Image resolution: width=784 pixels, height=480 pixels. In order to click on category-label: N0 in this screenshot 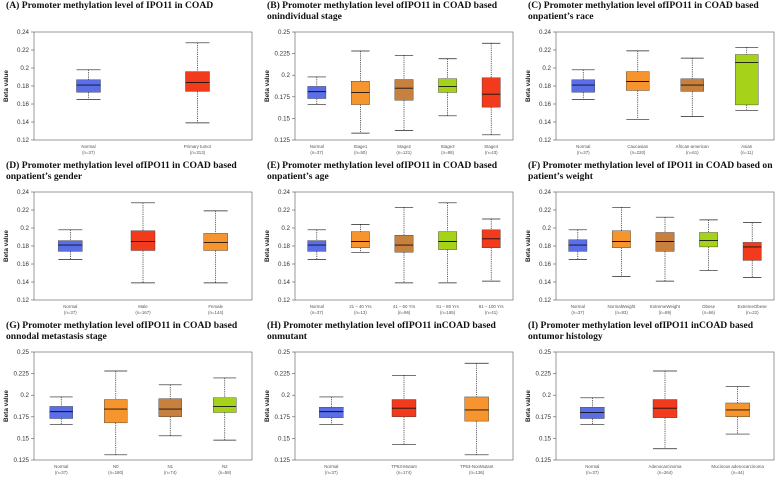, I will do `click(116, 466)`.